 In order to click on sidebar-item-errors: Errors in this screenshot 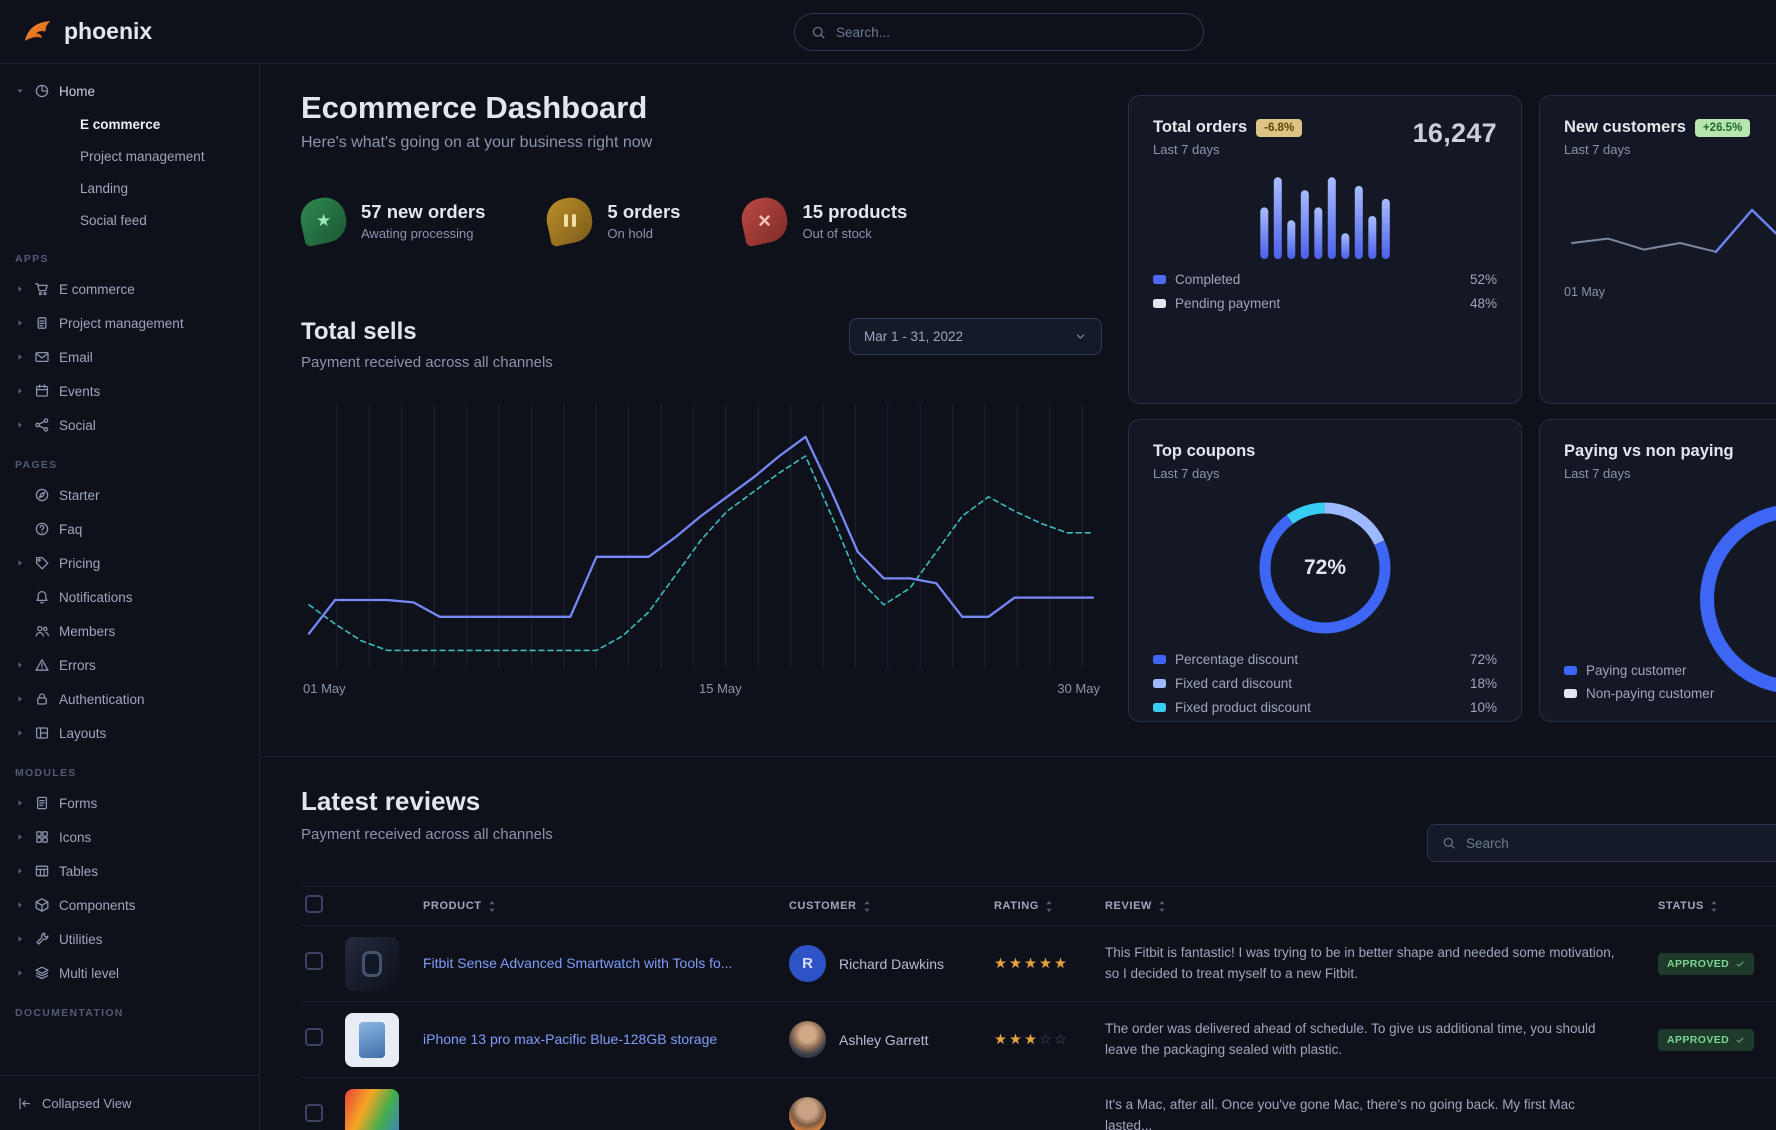, I will do `click(129, 665)`.